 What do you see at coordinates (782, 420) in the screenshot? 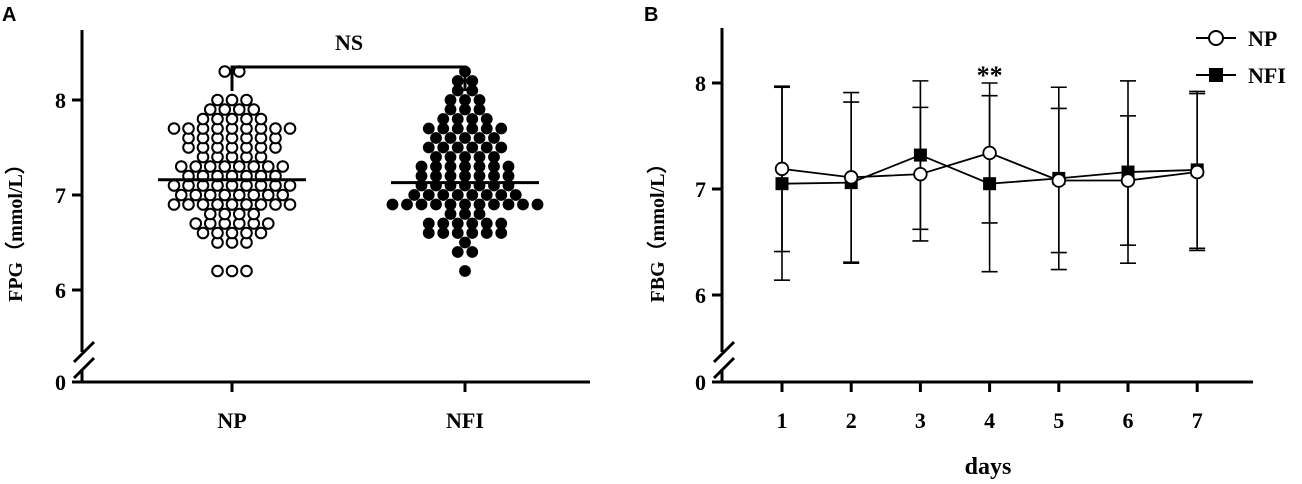
I see `x-tick-label: 1` at bounding box center [782, 420].